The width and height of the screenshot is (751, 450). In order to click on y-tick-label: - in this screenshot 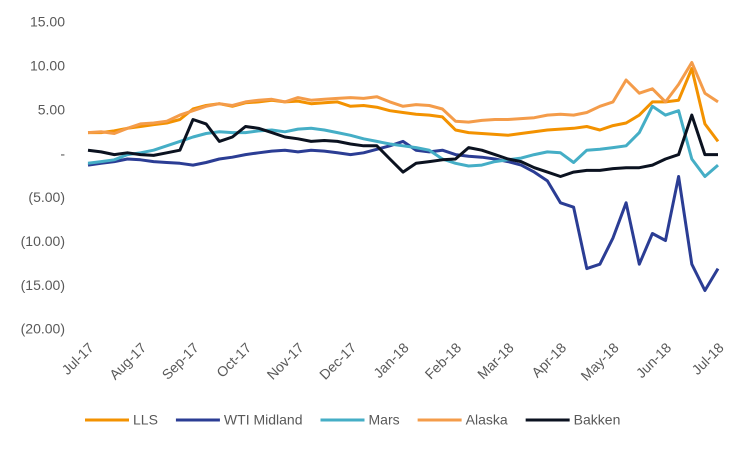, I will do `click(62, 153)`.